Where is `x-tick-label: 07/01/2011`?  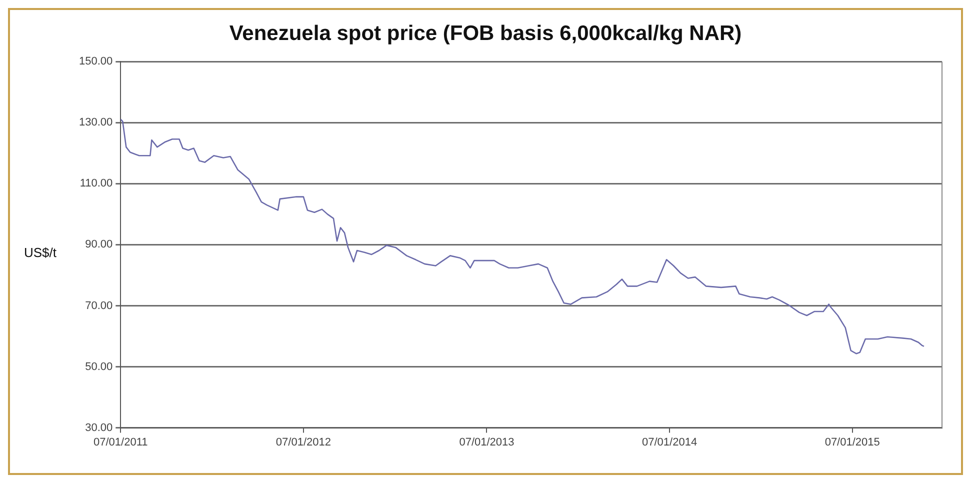
x-tick-label: 07/01/2011 is located at coordinates (121, 442).